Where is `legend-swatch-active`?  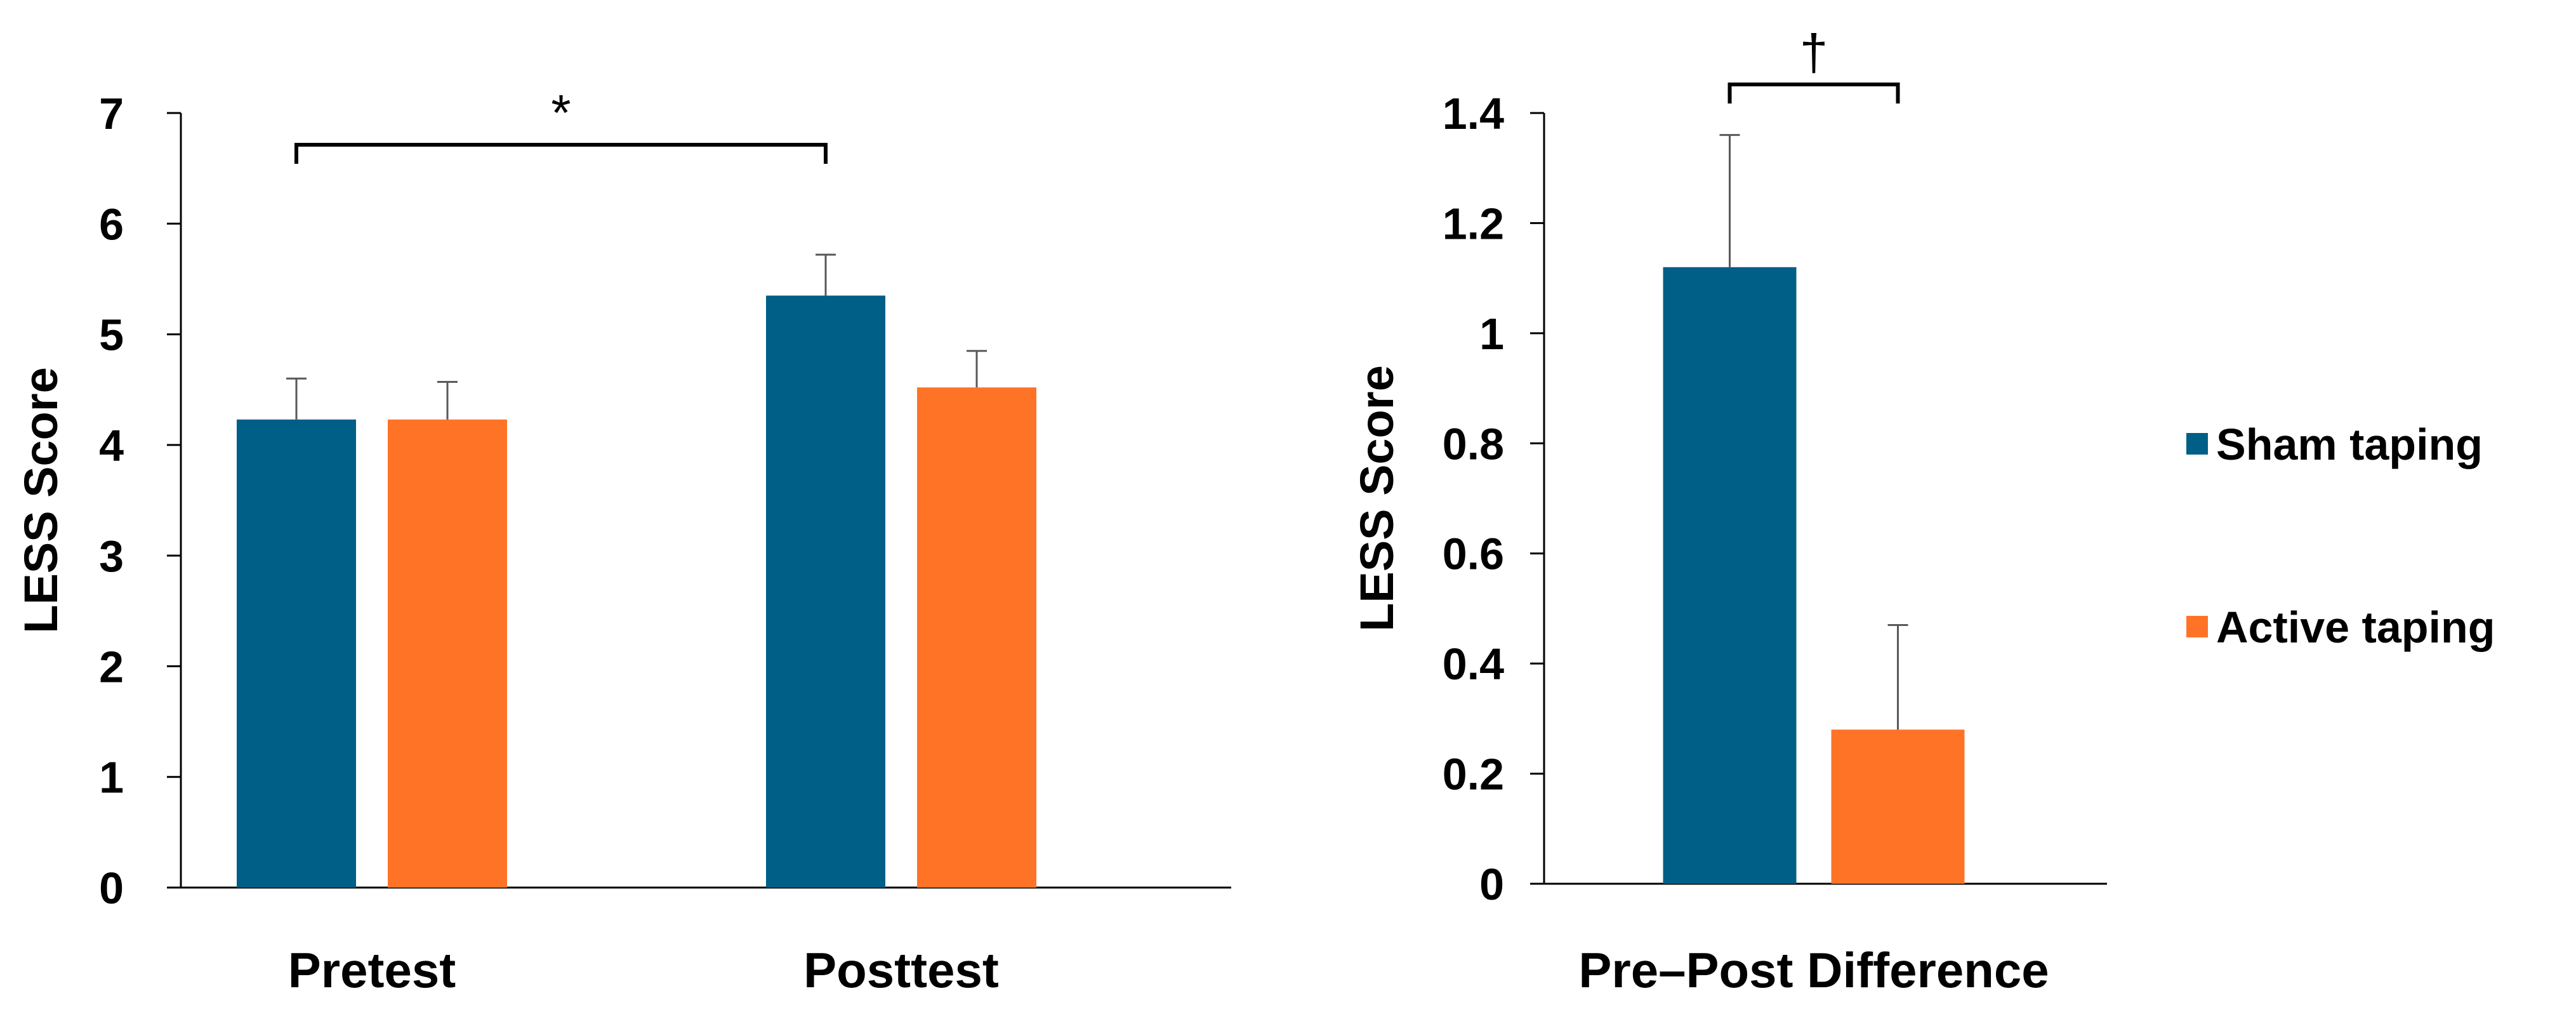
legend-swatch-active is located at coordinates (2197, 626).